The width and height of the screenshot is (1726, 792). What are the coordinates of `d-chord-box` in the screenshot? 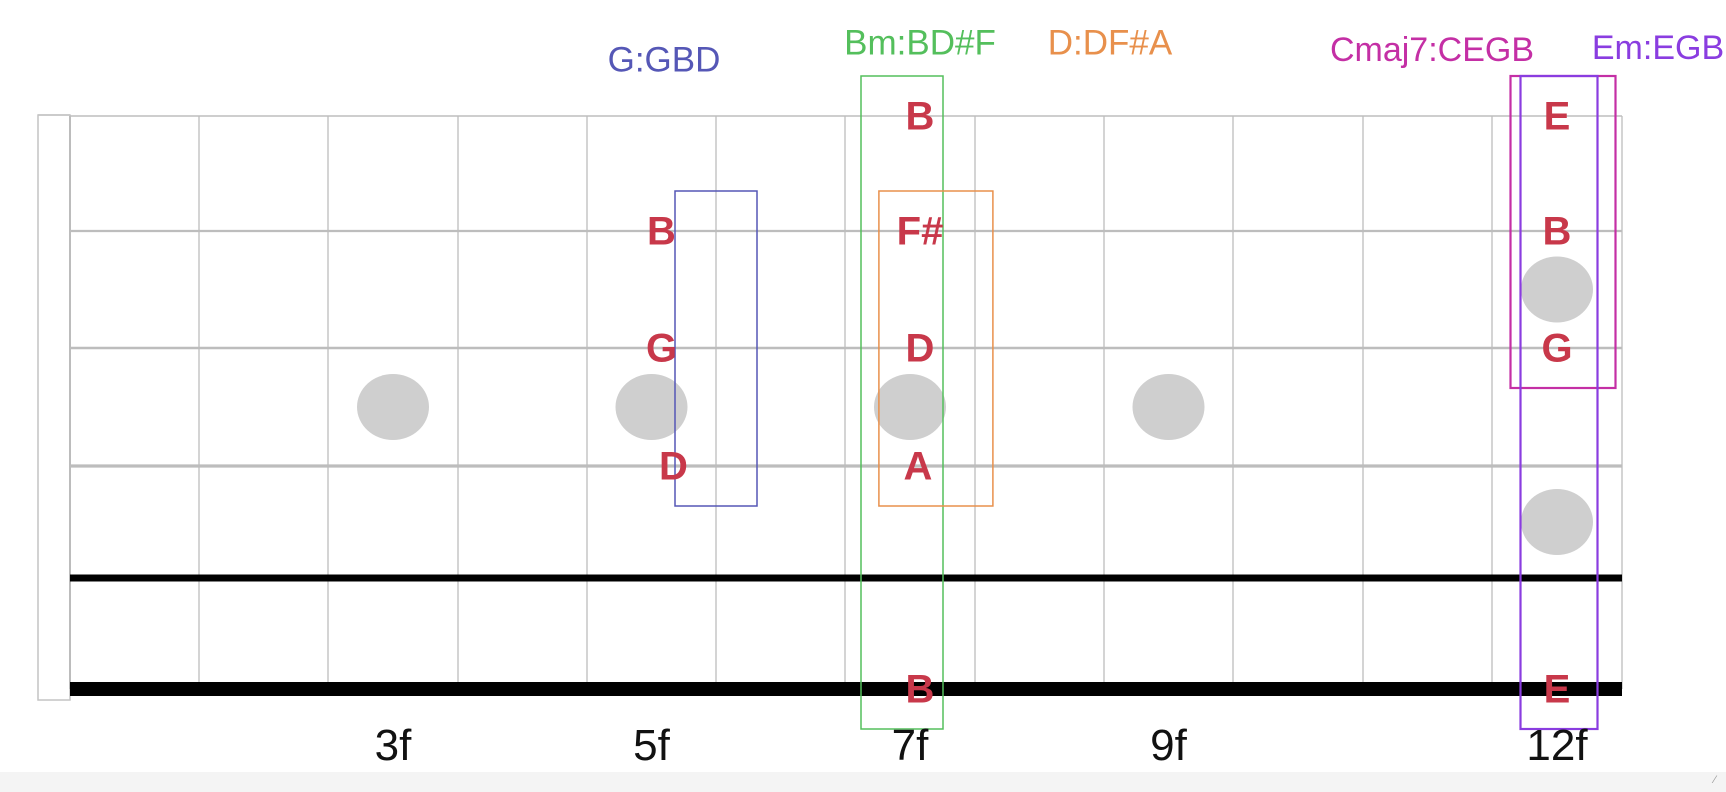 It's located at (936, 348).